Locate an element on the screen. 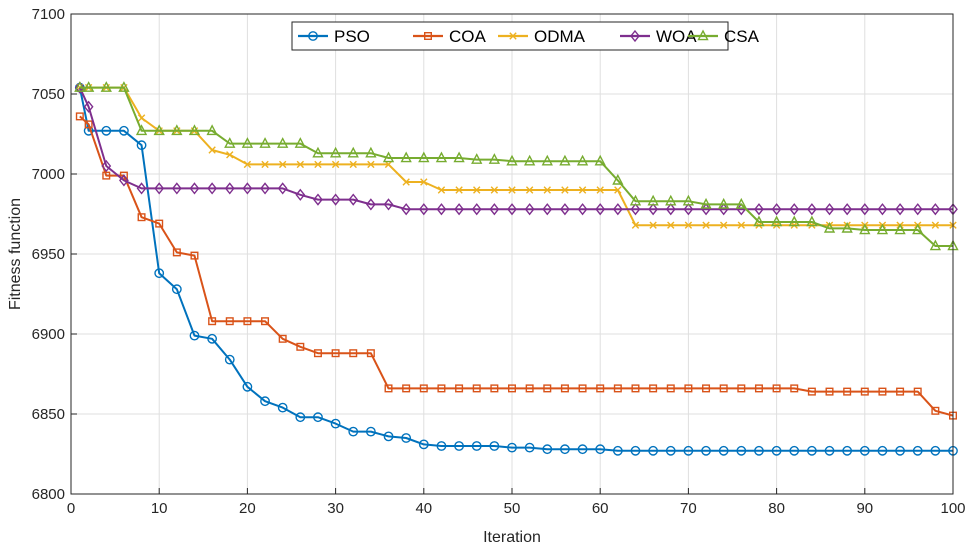 This screenshot has width=970, height=549. y-axis-label: Fitness function is located at coordinates (15, 254).